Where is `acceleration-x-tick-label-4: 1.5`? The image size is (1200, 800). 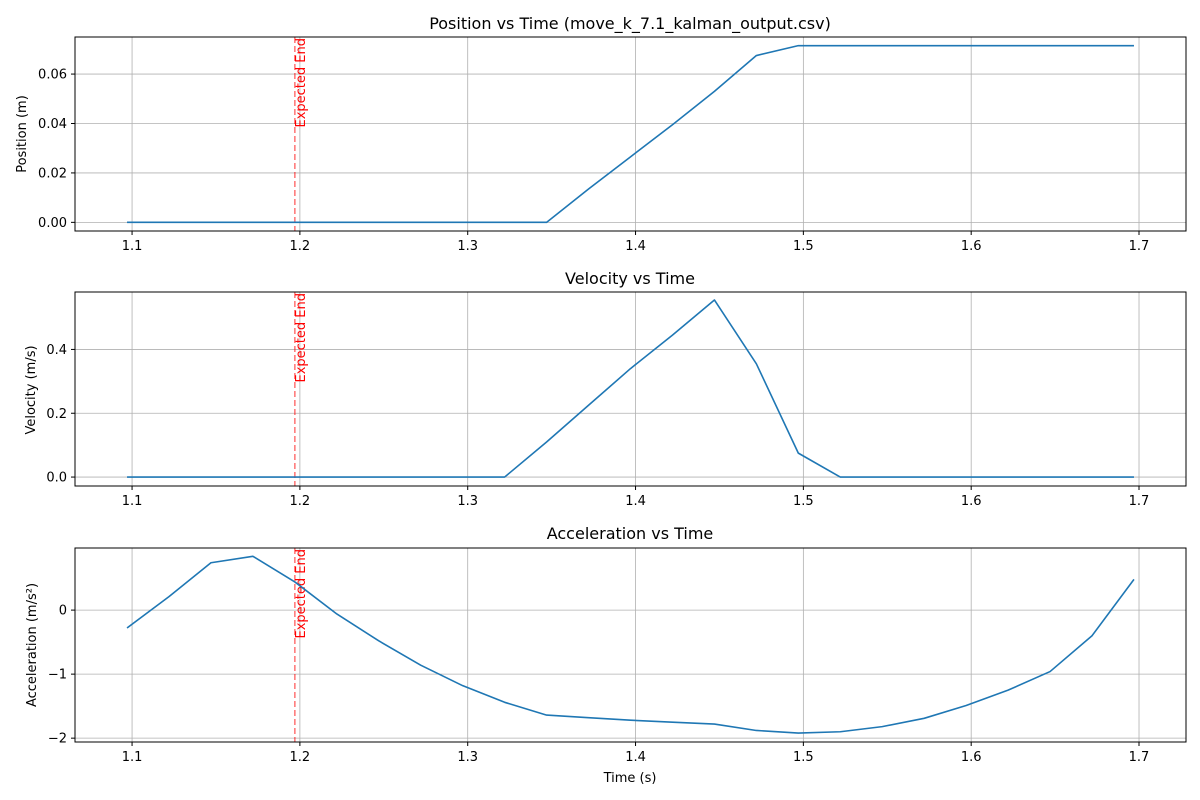
acceleration-x-tick-label-4: 1.5 is located at coordinates (803, 757).